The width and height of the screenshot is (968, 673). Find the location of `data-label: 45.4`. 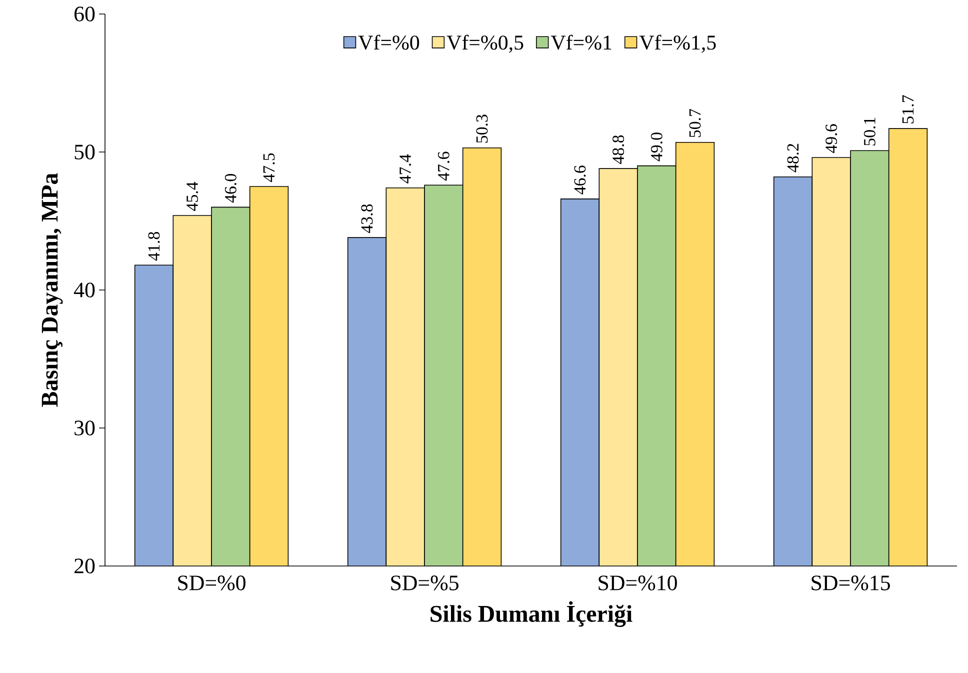

data-label: 45.4 is located at coordinates (192, 196).